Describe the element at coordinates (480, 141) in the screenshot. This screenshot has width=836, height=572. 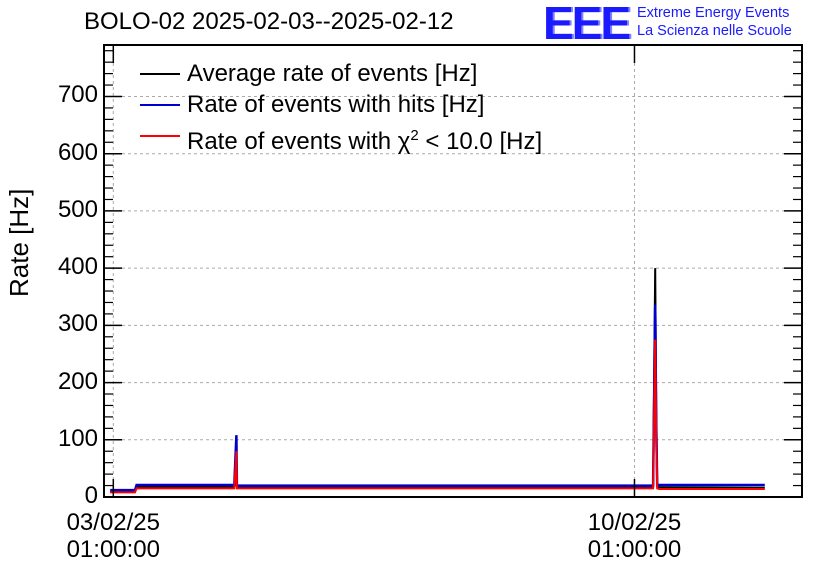
I see `legend-label-suffix: < 10.0 [Hz]` at that location.